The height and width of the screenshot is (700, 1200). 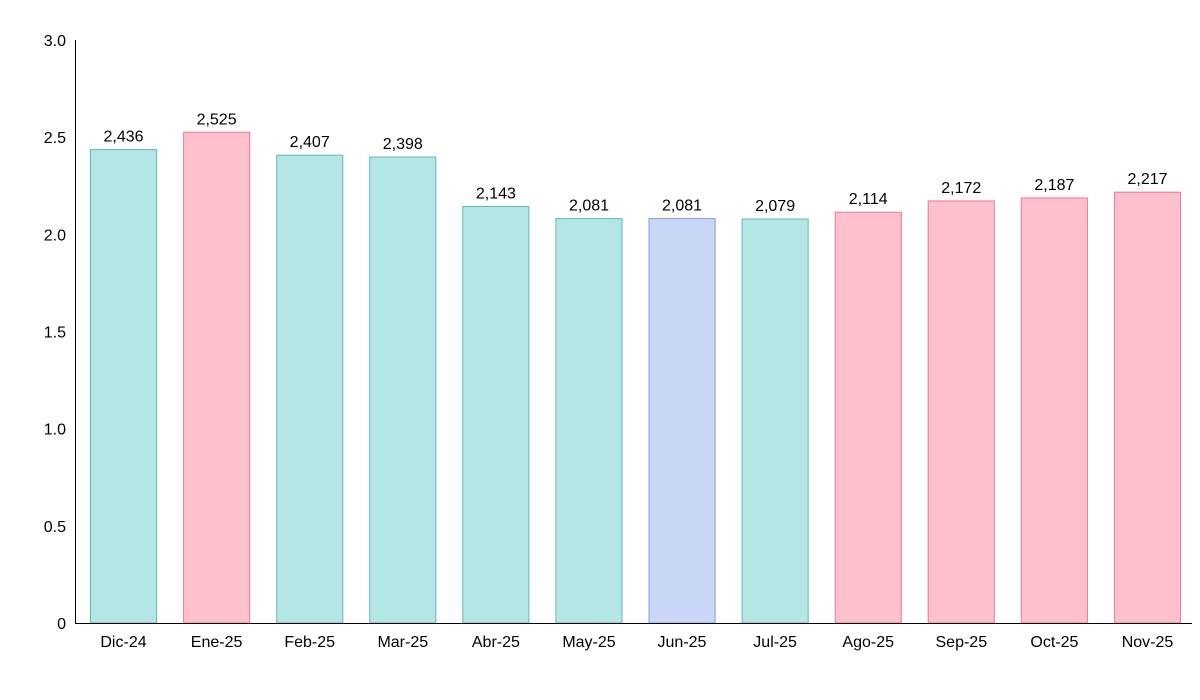 What do you see at coordinates (962, 642) in the screenshot?
I see `x-tick-label: Sep-25` at bounding box center [962, 642].